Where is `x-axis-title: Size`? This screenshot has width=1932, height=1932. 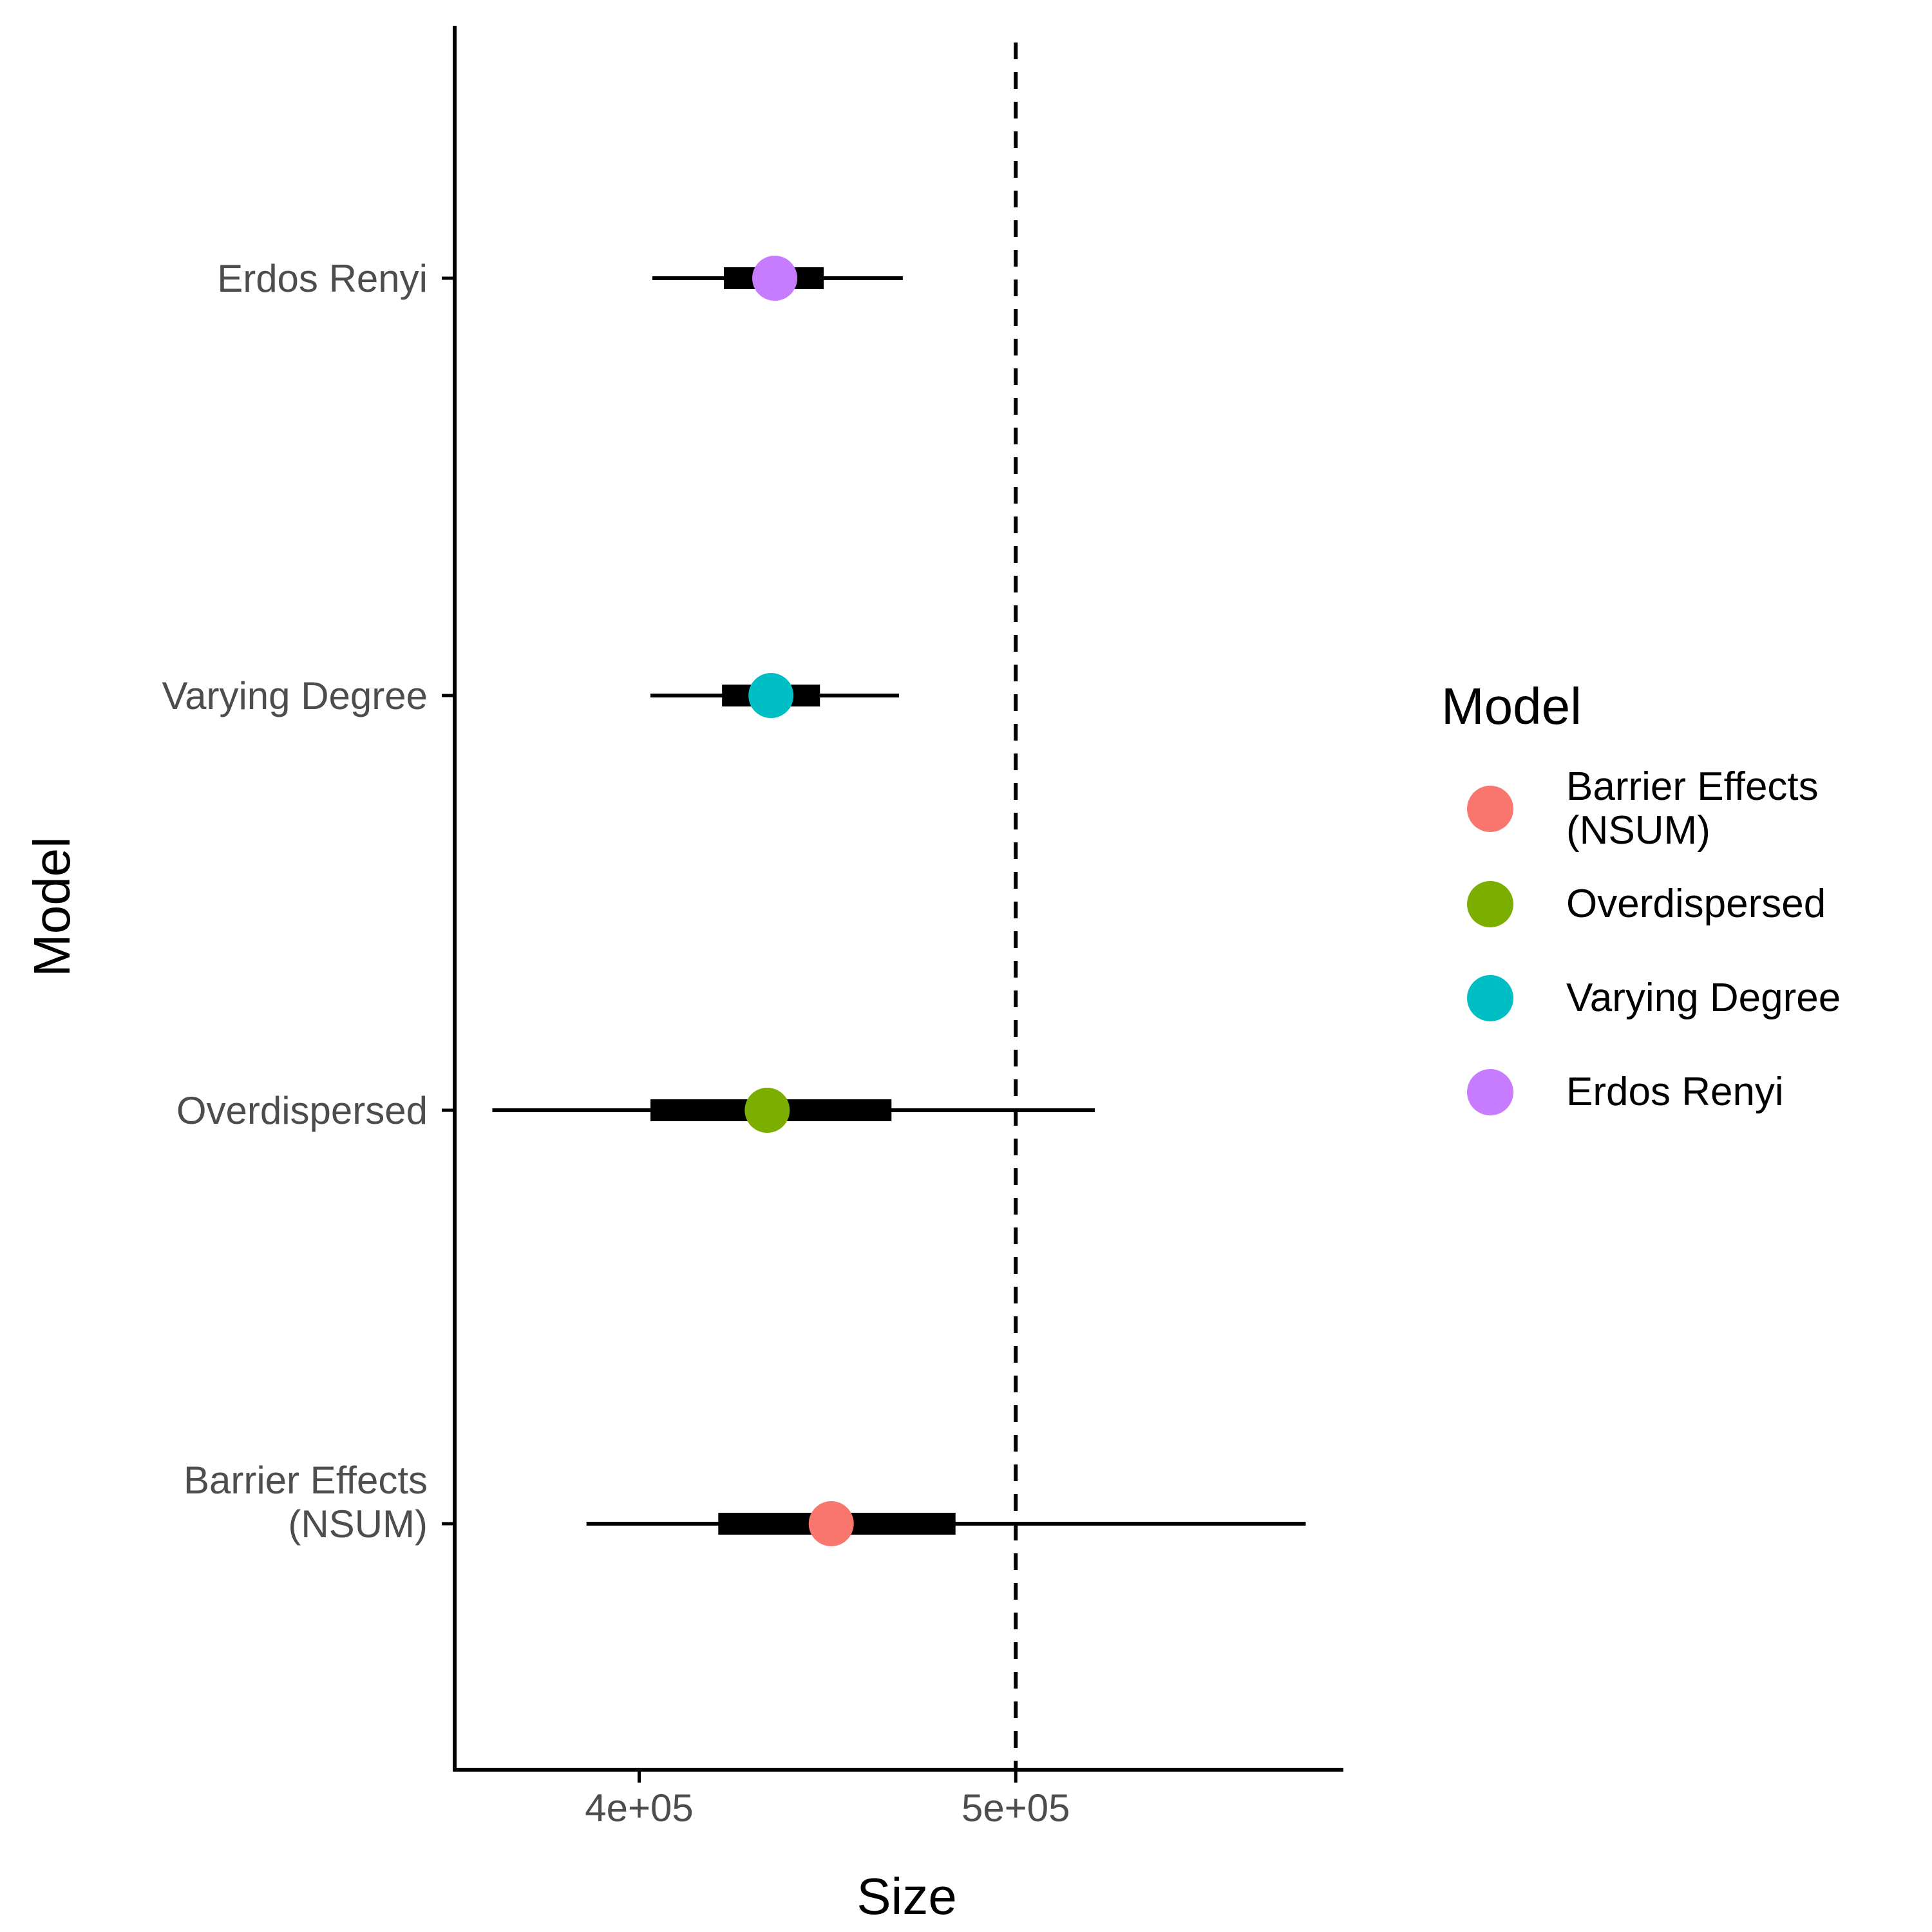 x-axis-title: Size is located at coordinates (907, 1896).